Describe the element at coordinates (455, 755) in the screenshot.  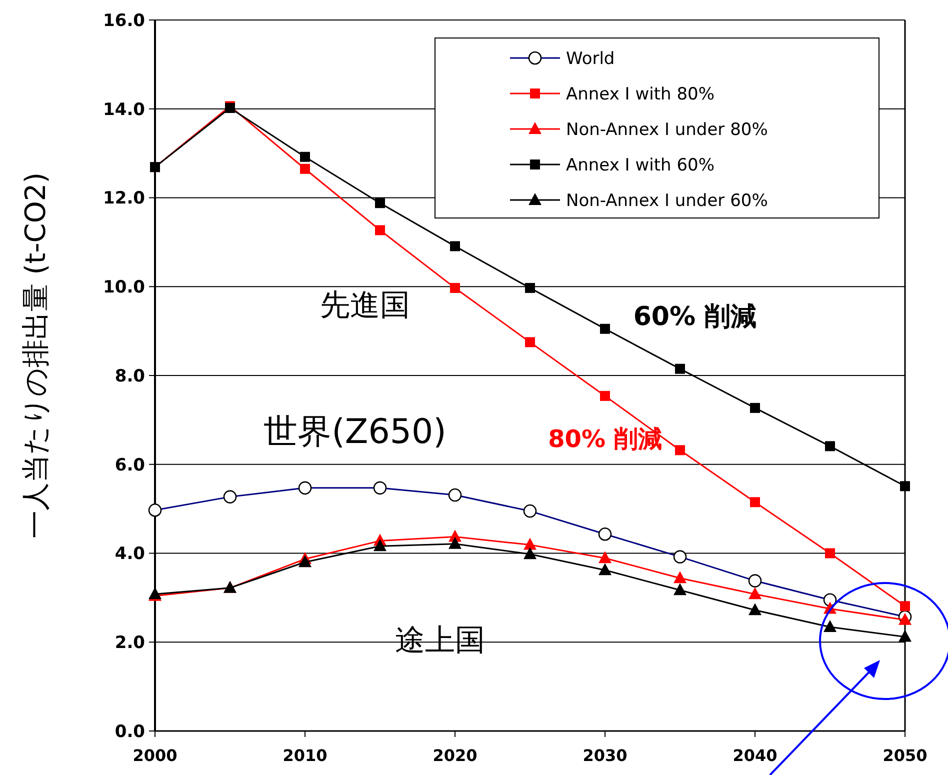
I see `x-tick-label: 2020` at that location.